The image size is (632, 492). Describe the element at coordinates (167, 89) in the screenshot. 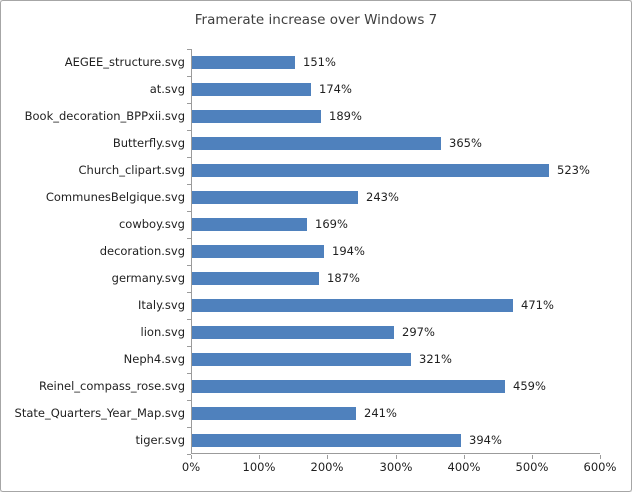

I see `category-label: at.svg` at that location.